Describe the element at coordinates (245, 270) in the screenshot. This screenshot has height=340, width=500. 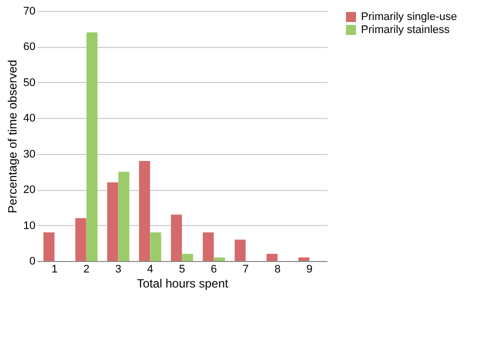
I see `x-tick-label: 7` at that location.